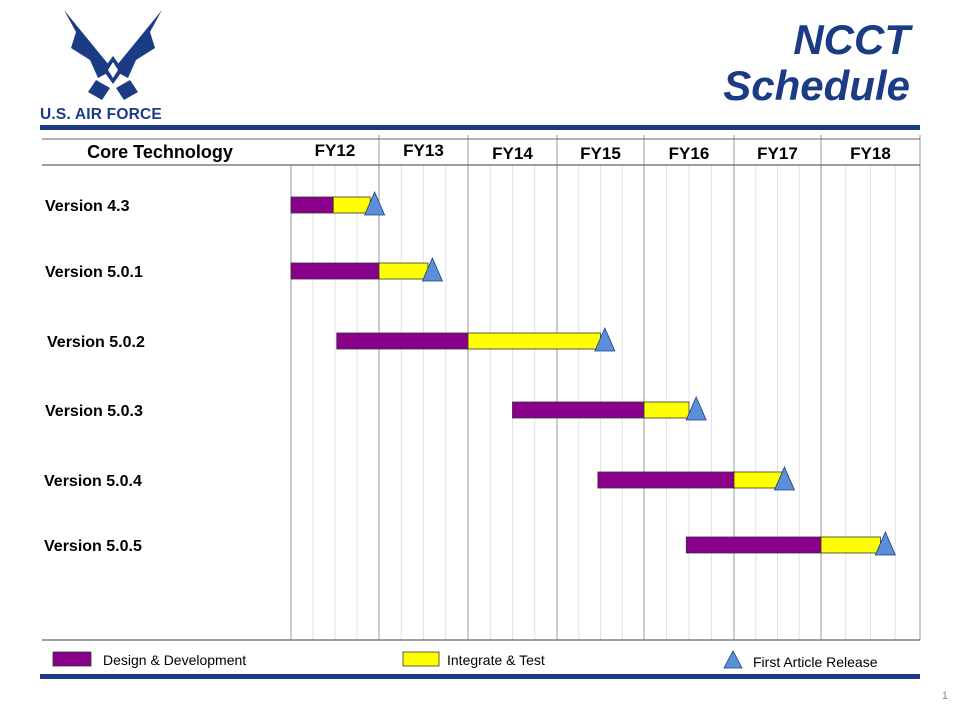  Describe the element at coordinates (101, 114) in the screenshot. I see `logo-wordmark: U.S. AIR FORCE` at that location.